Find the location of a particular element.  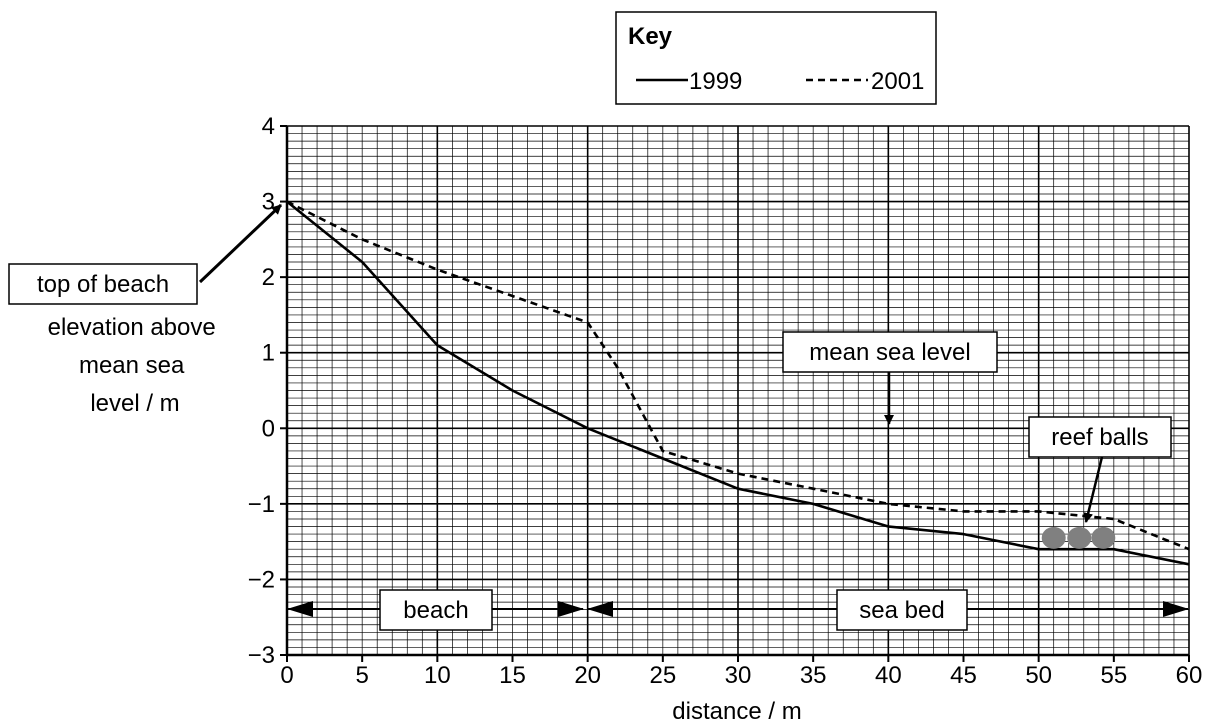

reef-balls-label: reef balls is located at coordinates (1099, 437).